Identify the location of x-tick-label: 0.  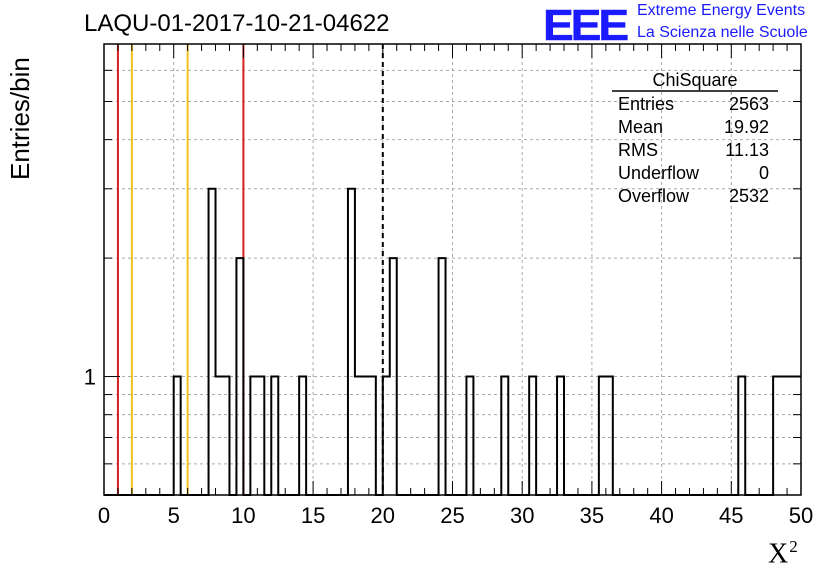
(104, 515).